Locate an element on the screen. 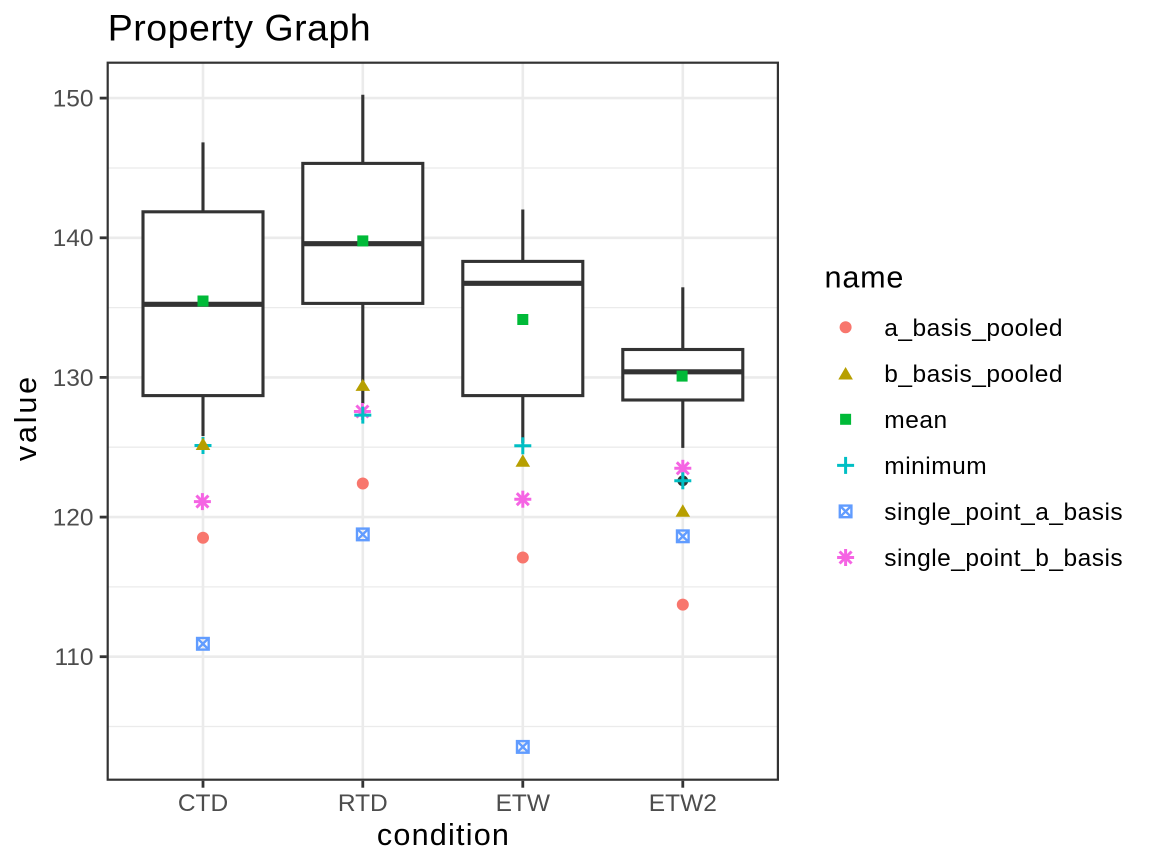 This screenshot has width=1152, height=865. svg-text: single_point_b_basis is located at coordinates (1003, 558).